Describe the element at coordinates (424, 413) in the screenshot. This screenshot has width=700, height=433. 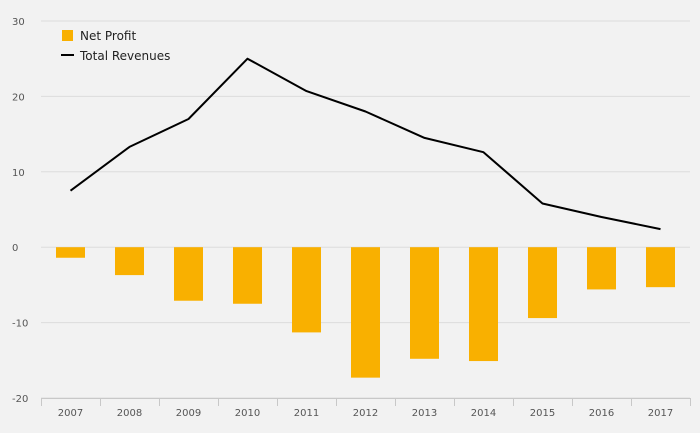
I see `x-tick-label: 2013` at that location.